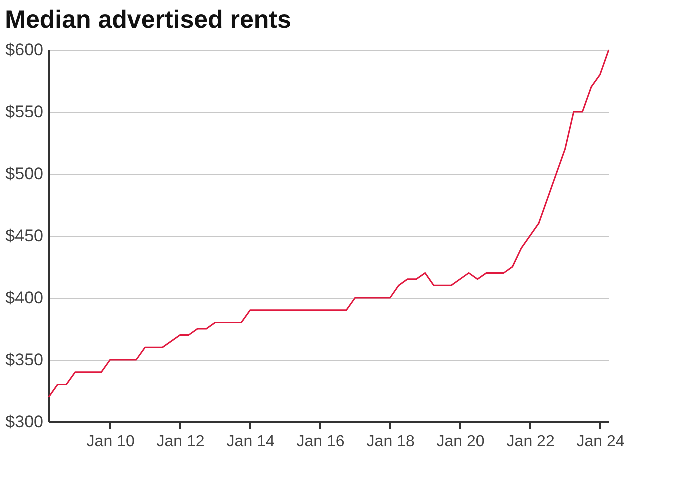 This screenshot has height=488, width=677. Describe the element at coordinates (25, 112) in the screenshot. I see `y-tick-label: $550` at that location.